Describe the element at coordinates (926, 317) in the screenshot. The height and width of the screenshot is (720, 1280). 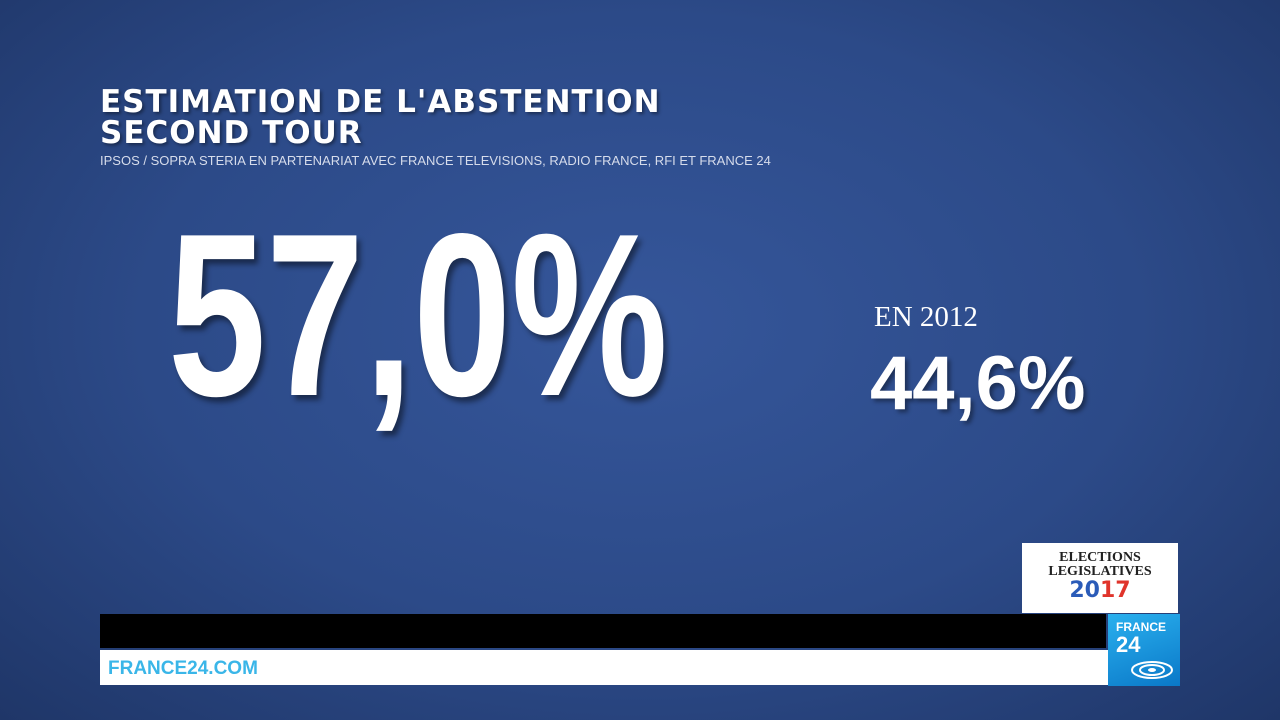
I see `comparison-label: EN 2012` at that location.